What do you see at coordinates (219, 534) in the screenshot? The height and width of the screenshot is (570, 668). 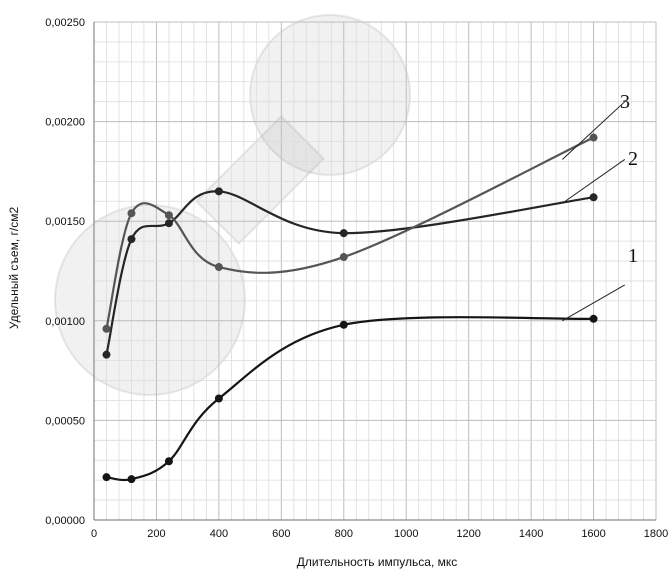 I see `x-tick-label: 400` at bounding box center [219, 534].